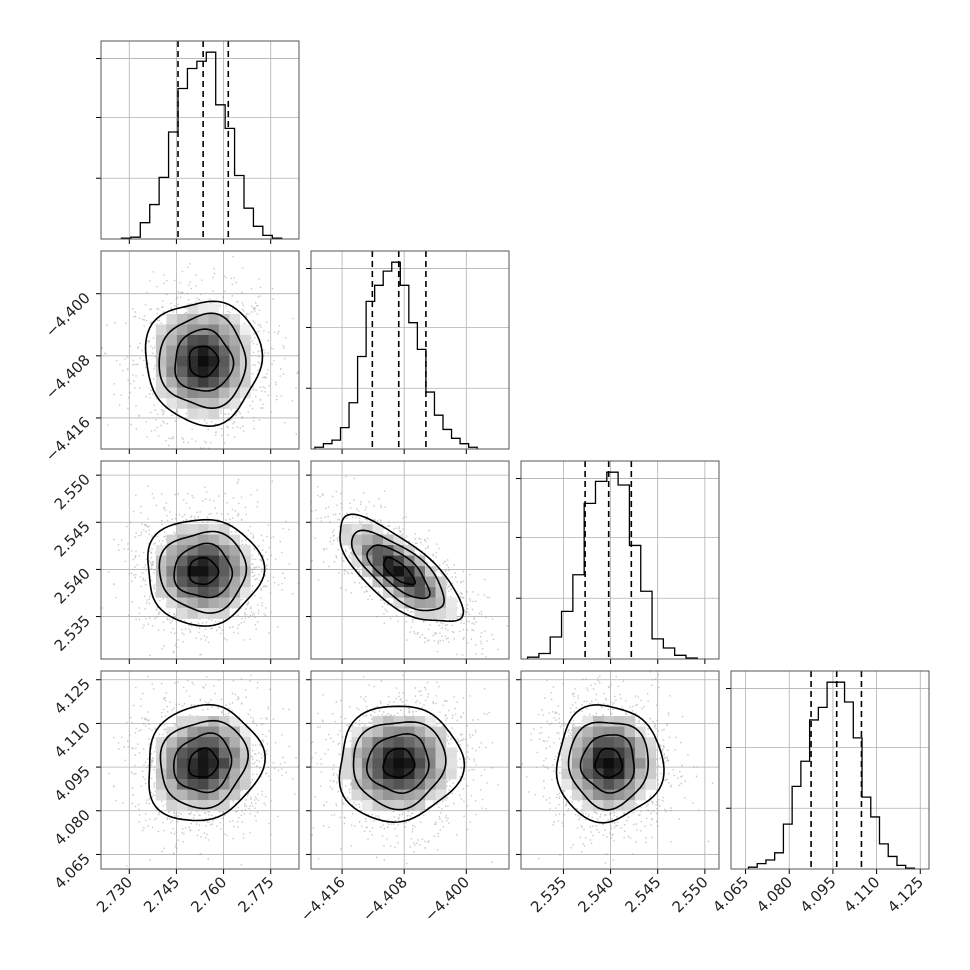 This screenshot has height=970, width=970. I want to click on density-area, so click(200, 567).